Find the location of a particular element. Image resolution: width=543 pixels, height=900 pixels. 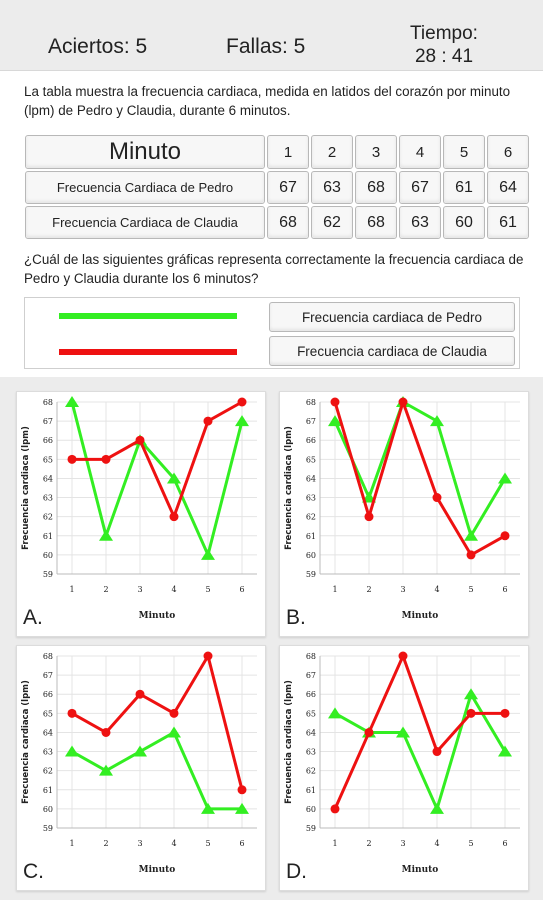

value-cell: 60 is located at coordinates (464, 222).